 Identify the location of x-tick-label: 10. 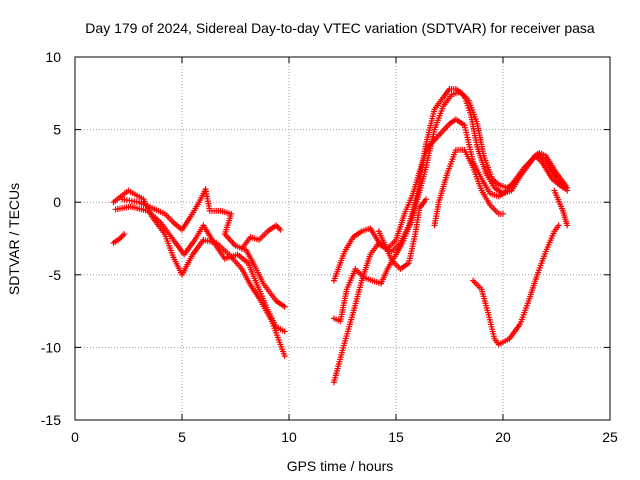
(289, 437).